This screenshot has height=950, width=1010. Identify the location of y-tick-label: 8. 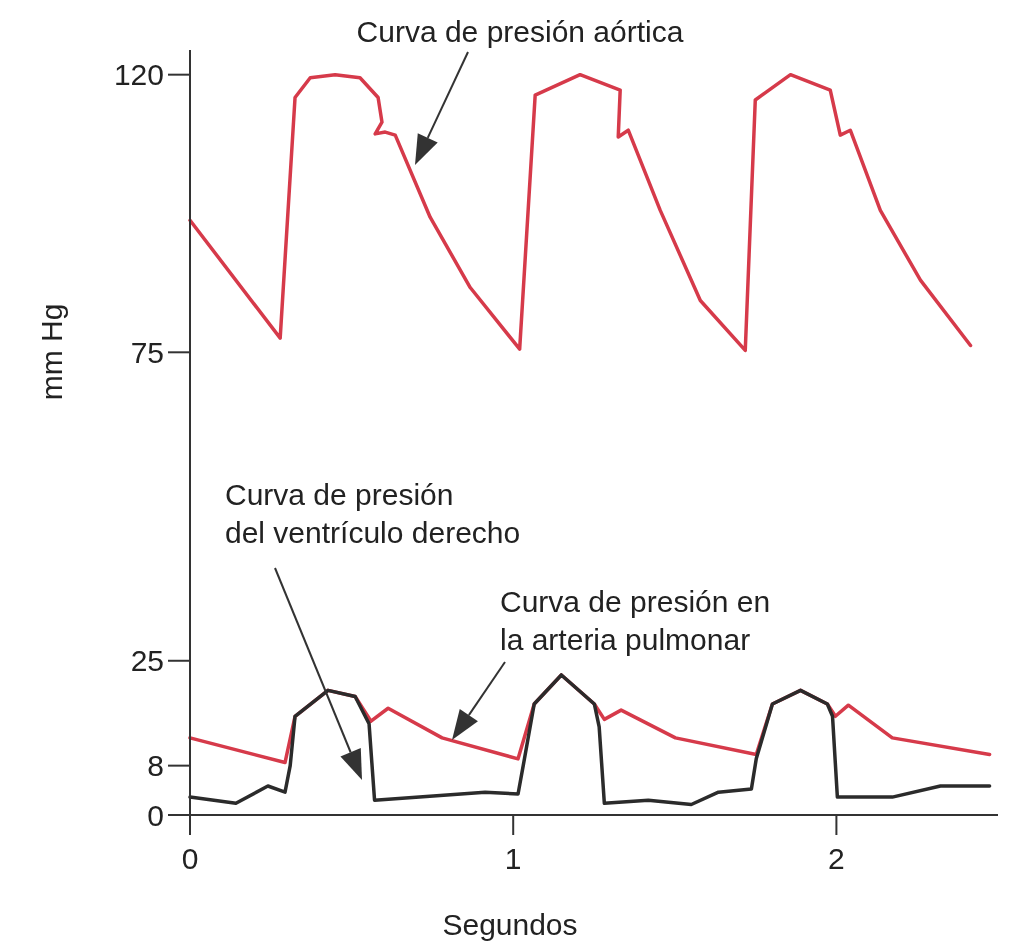
(155, 766).